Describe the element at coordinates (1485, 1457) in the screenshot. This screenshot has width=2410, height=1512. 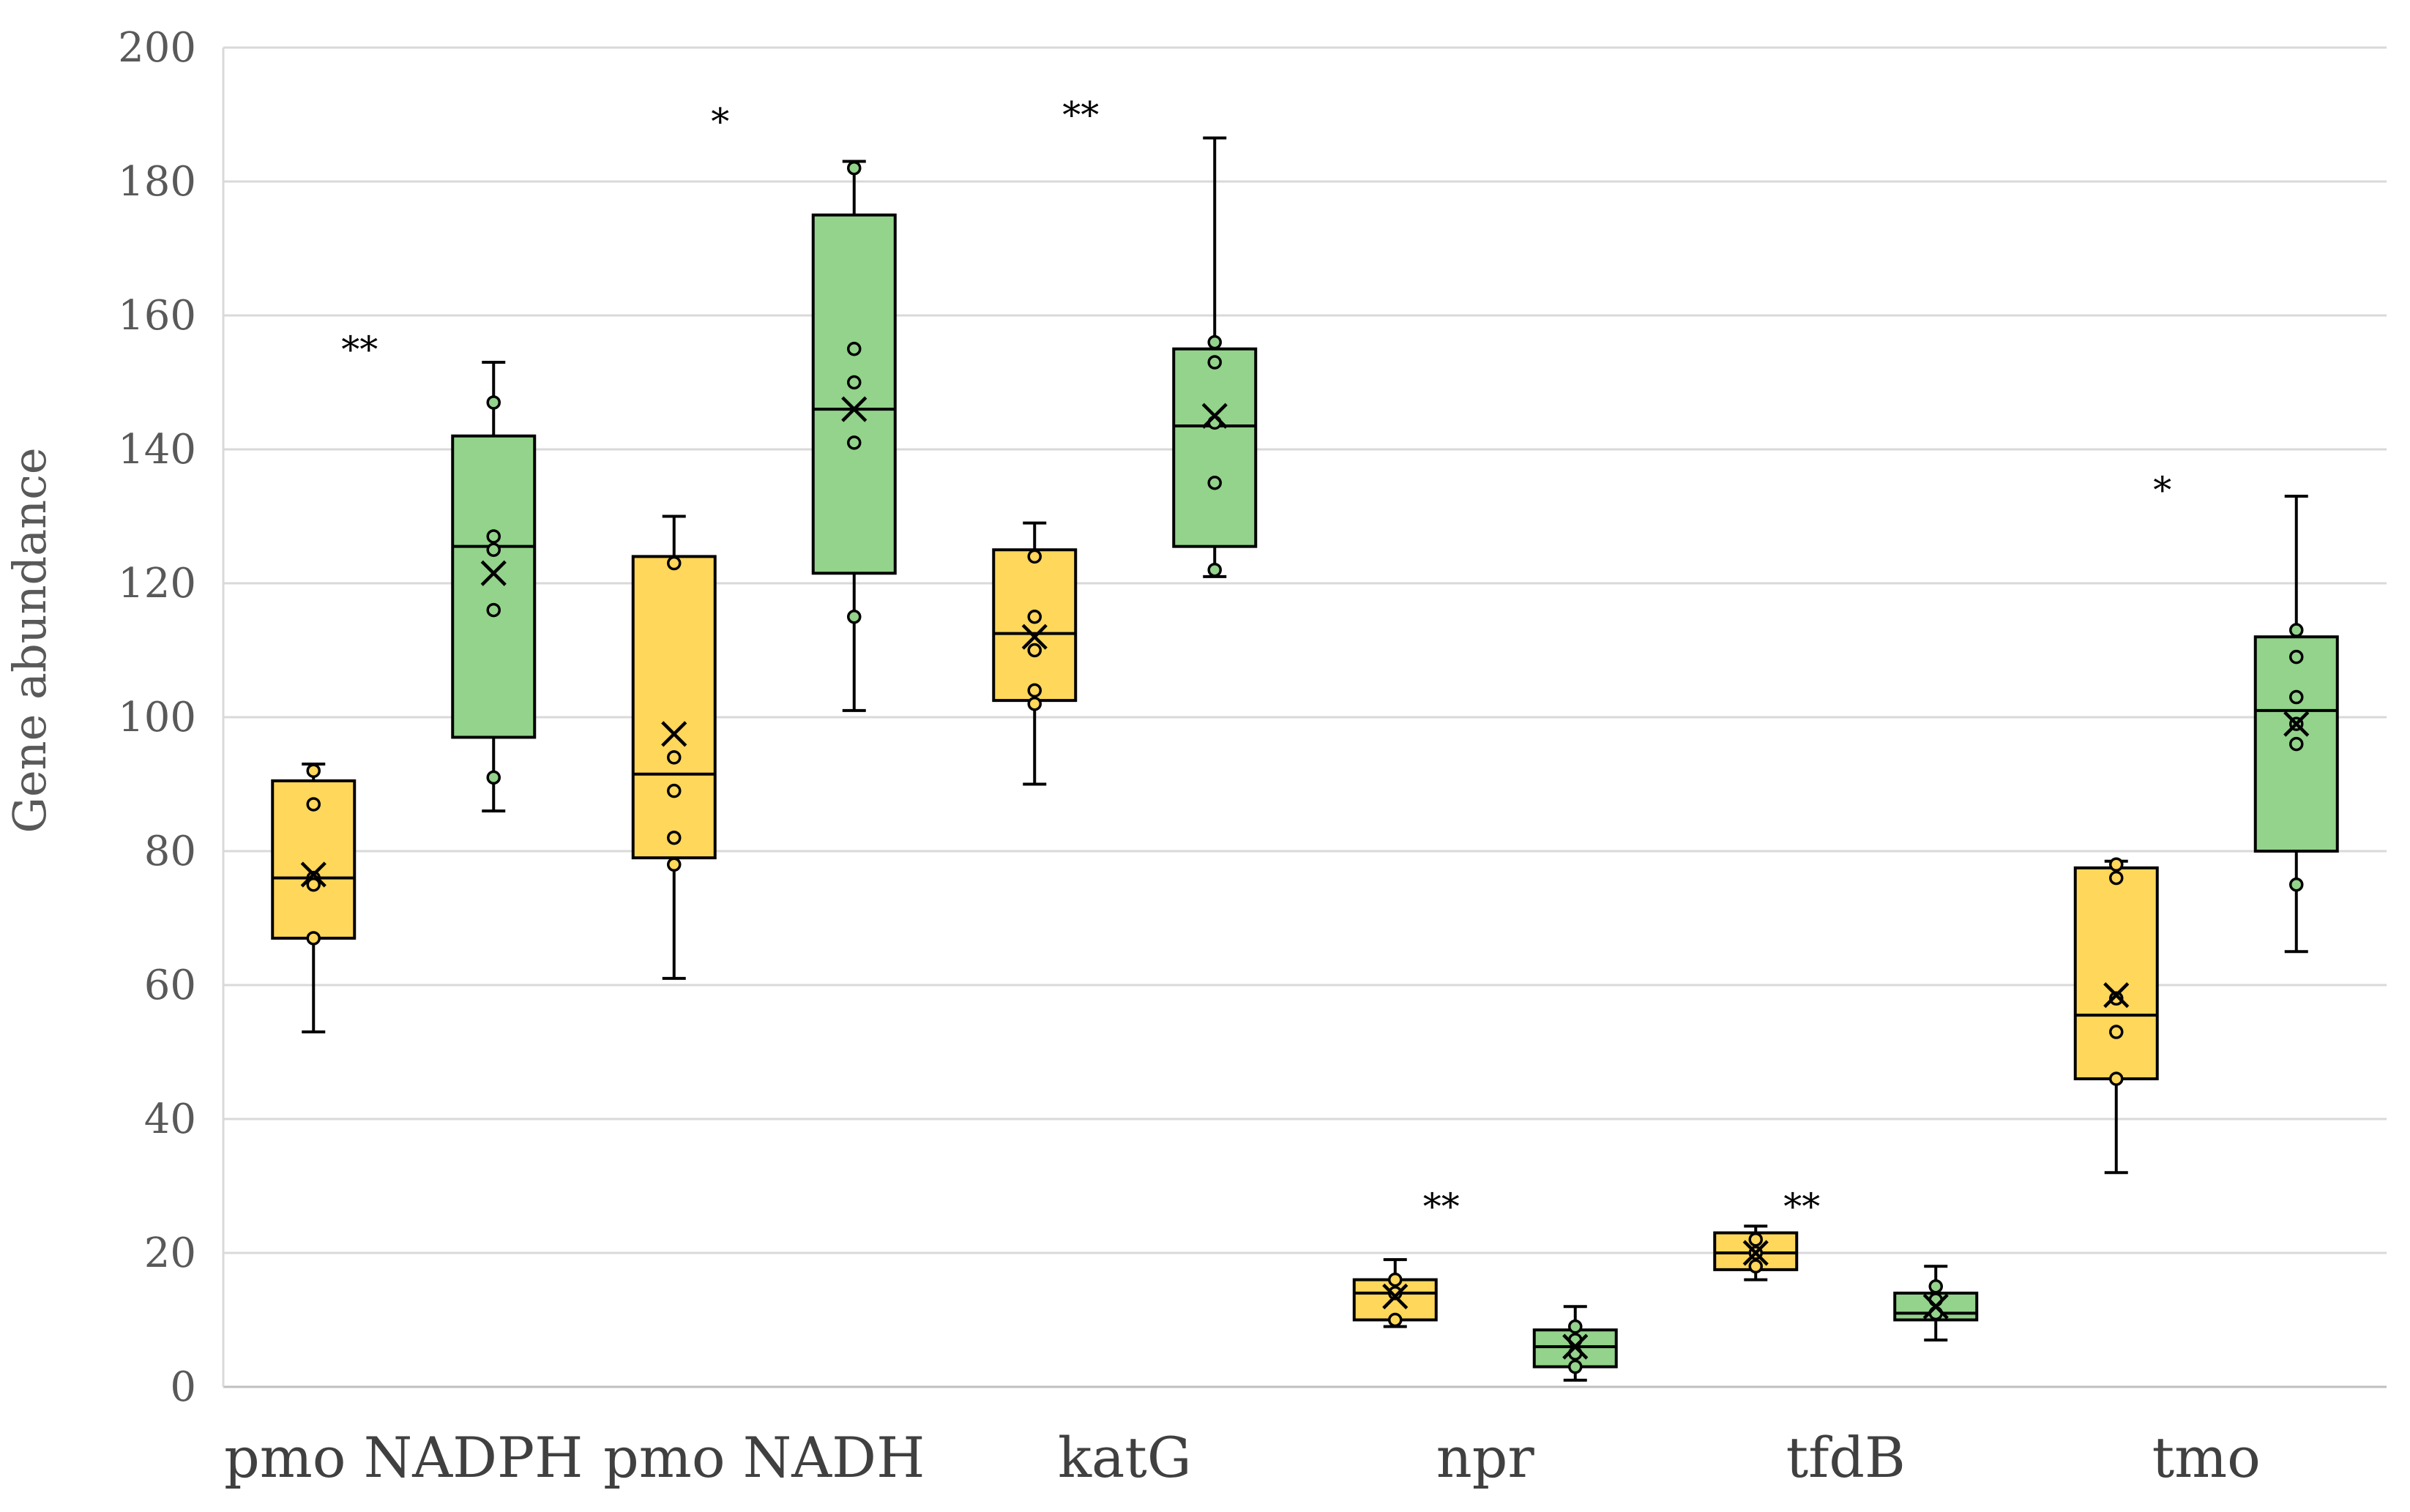
I see `x-category-label: npr` at that location.